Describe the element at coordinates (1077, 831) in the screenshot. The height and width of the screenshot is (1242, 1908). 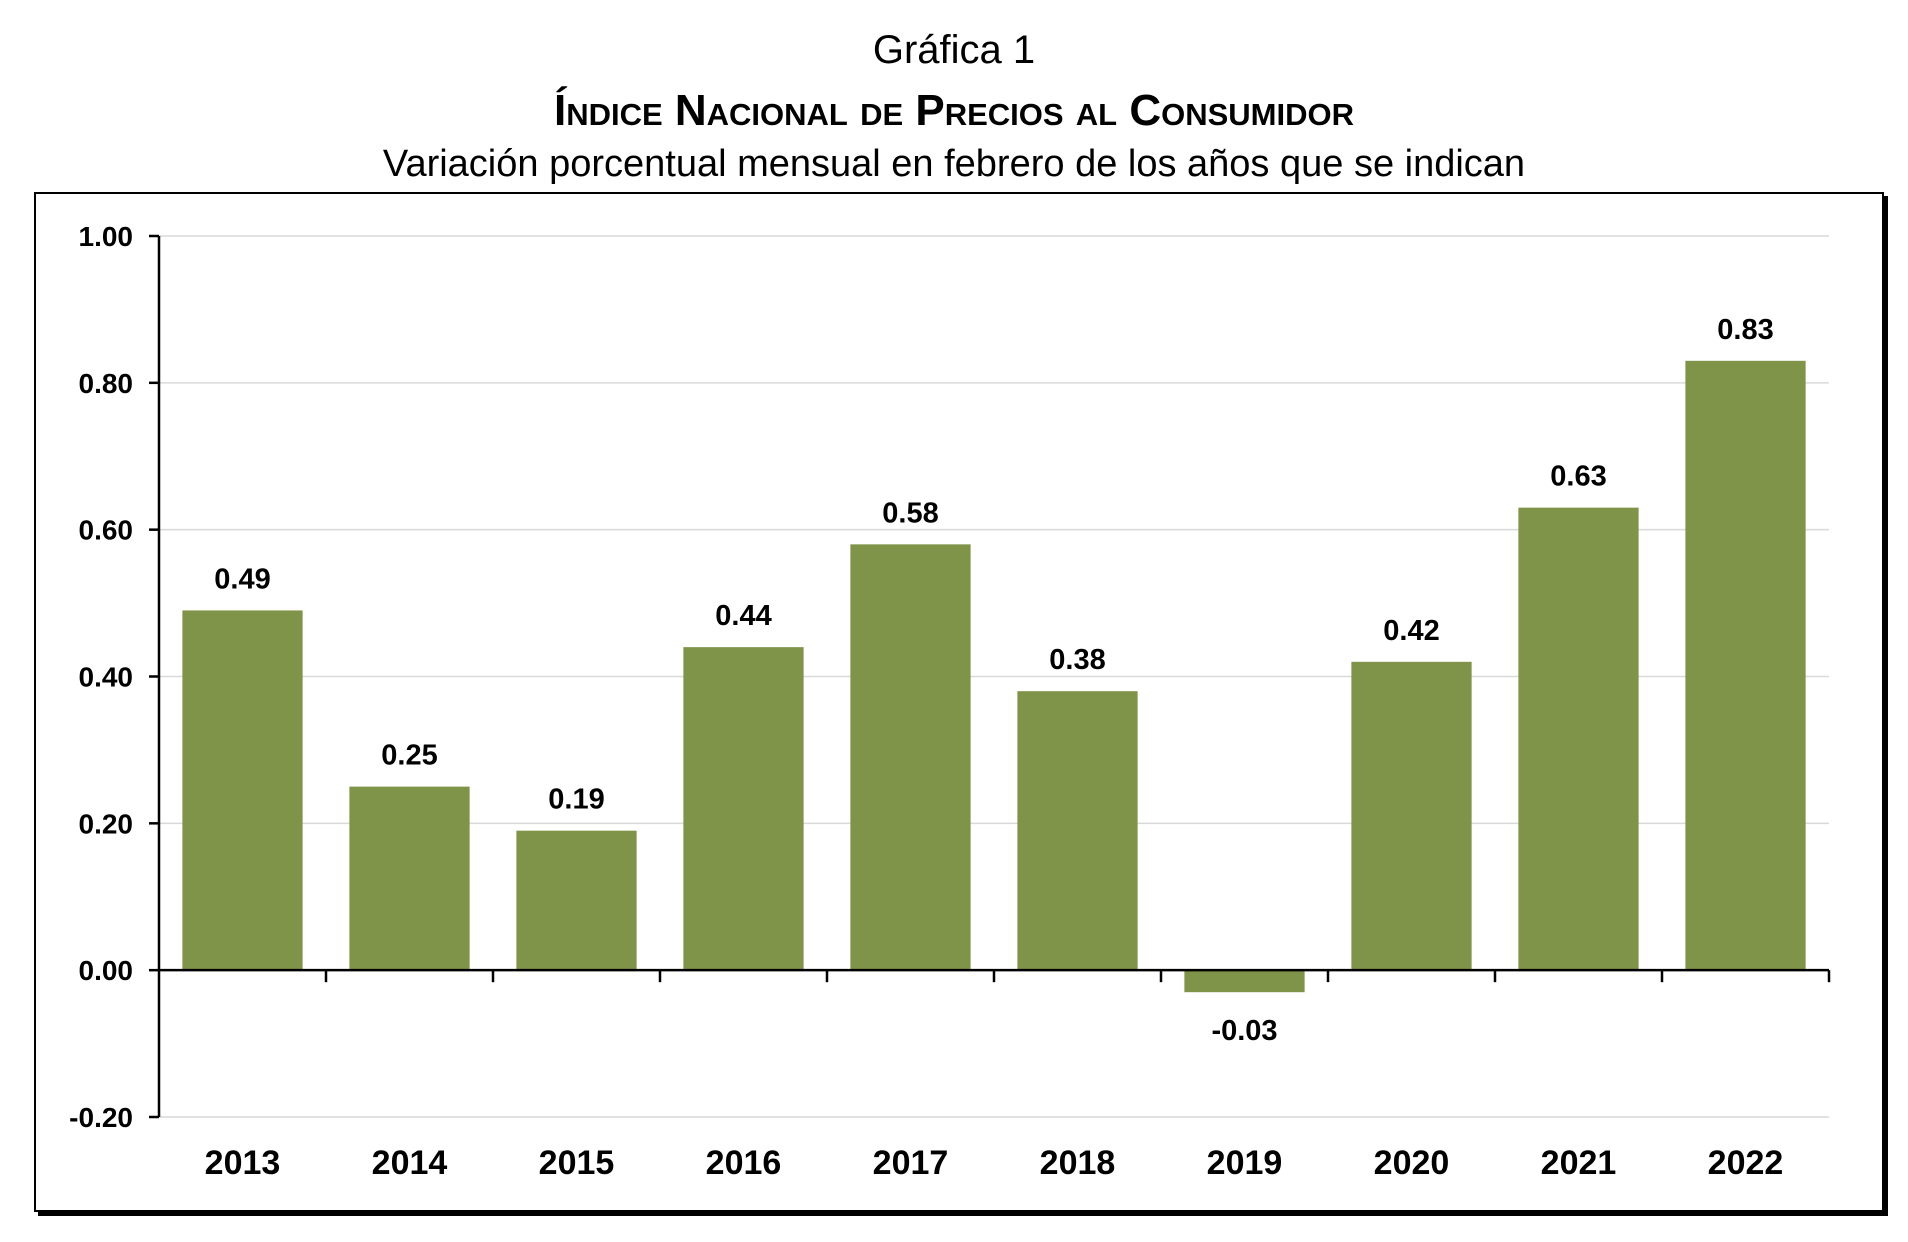
I see `bar-2018` at that location.